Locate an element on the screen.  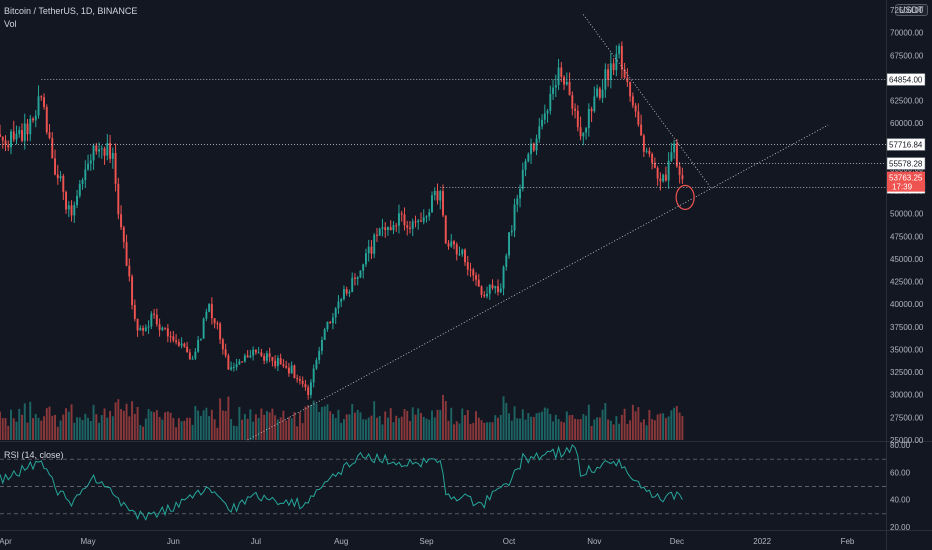
level-label: 57716.84 is located at coordinates (906, 145).